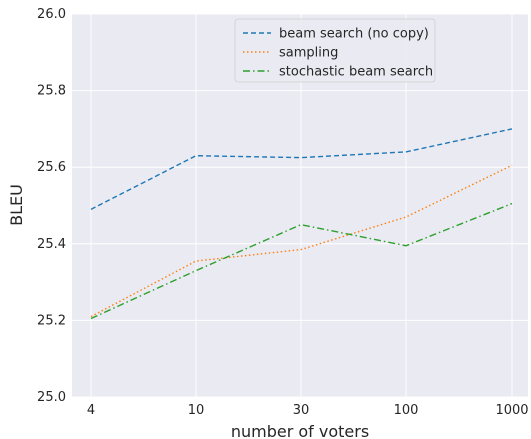 The image size is (531, 439). What do you see at coordinates (300, 430) in the screenshot?
I see `x-axis-label: number of voters` at bounding box center [300, 430].